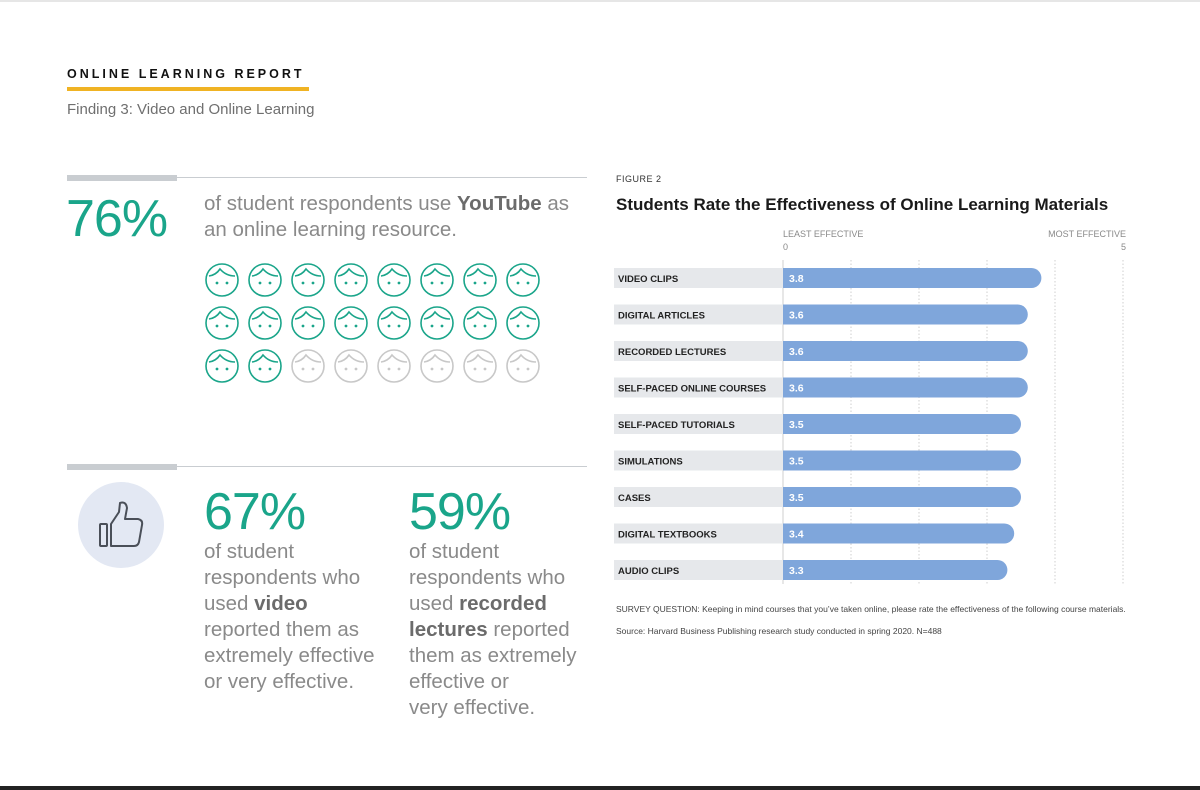 The image size is (1200, 790). Describe the element at coordinates (382, 177) in the screenshot. I see `section-rule` at that location.